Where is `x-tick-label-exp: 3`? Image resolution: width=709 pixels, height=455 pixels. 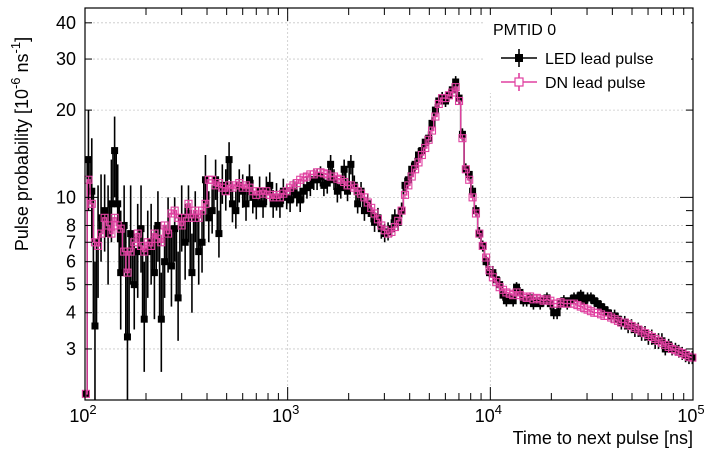
x-tick-label-exp: 3 is located at coordinates (295, 409).